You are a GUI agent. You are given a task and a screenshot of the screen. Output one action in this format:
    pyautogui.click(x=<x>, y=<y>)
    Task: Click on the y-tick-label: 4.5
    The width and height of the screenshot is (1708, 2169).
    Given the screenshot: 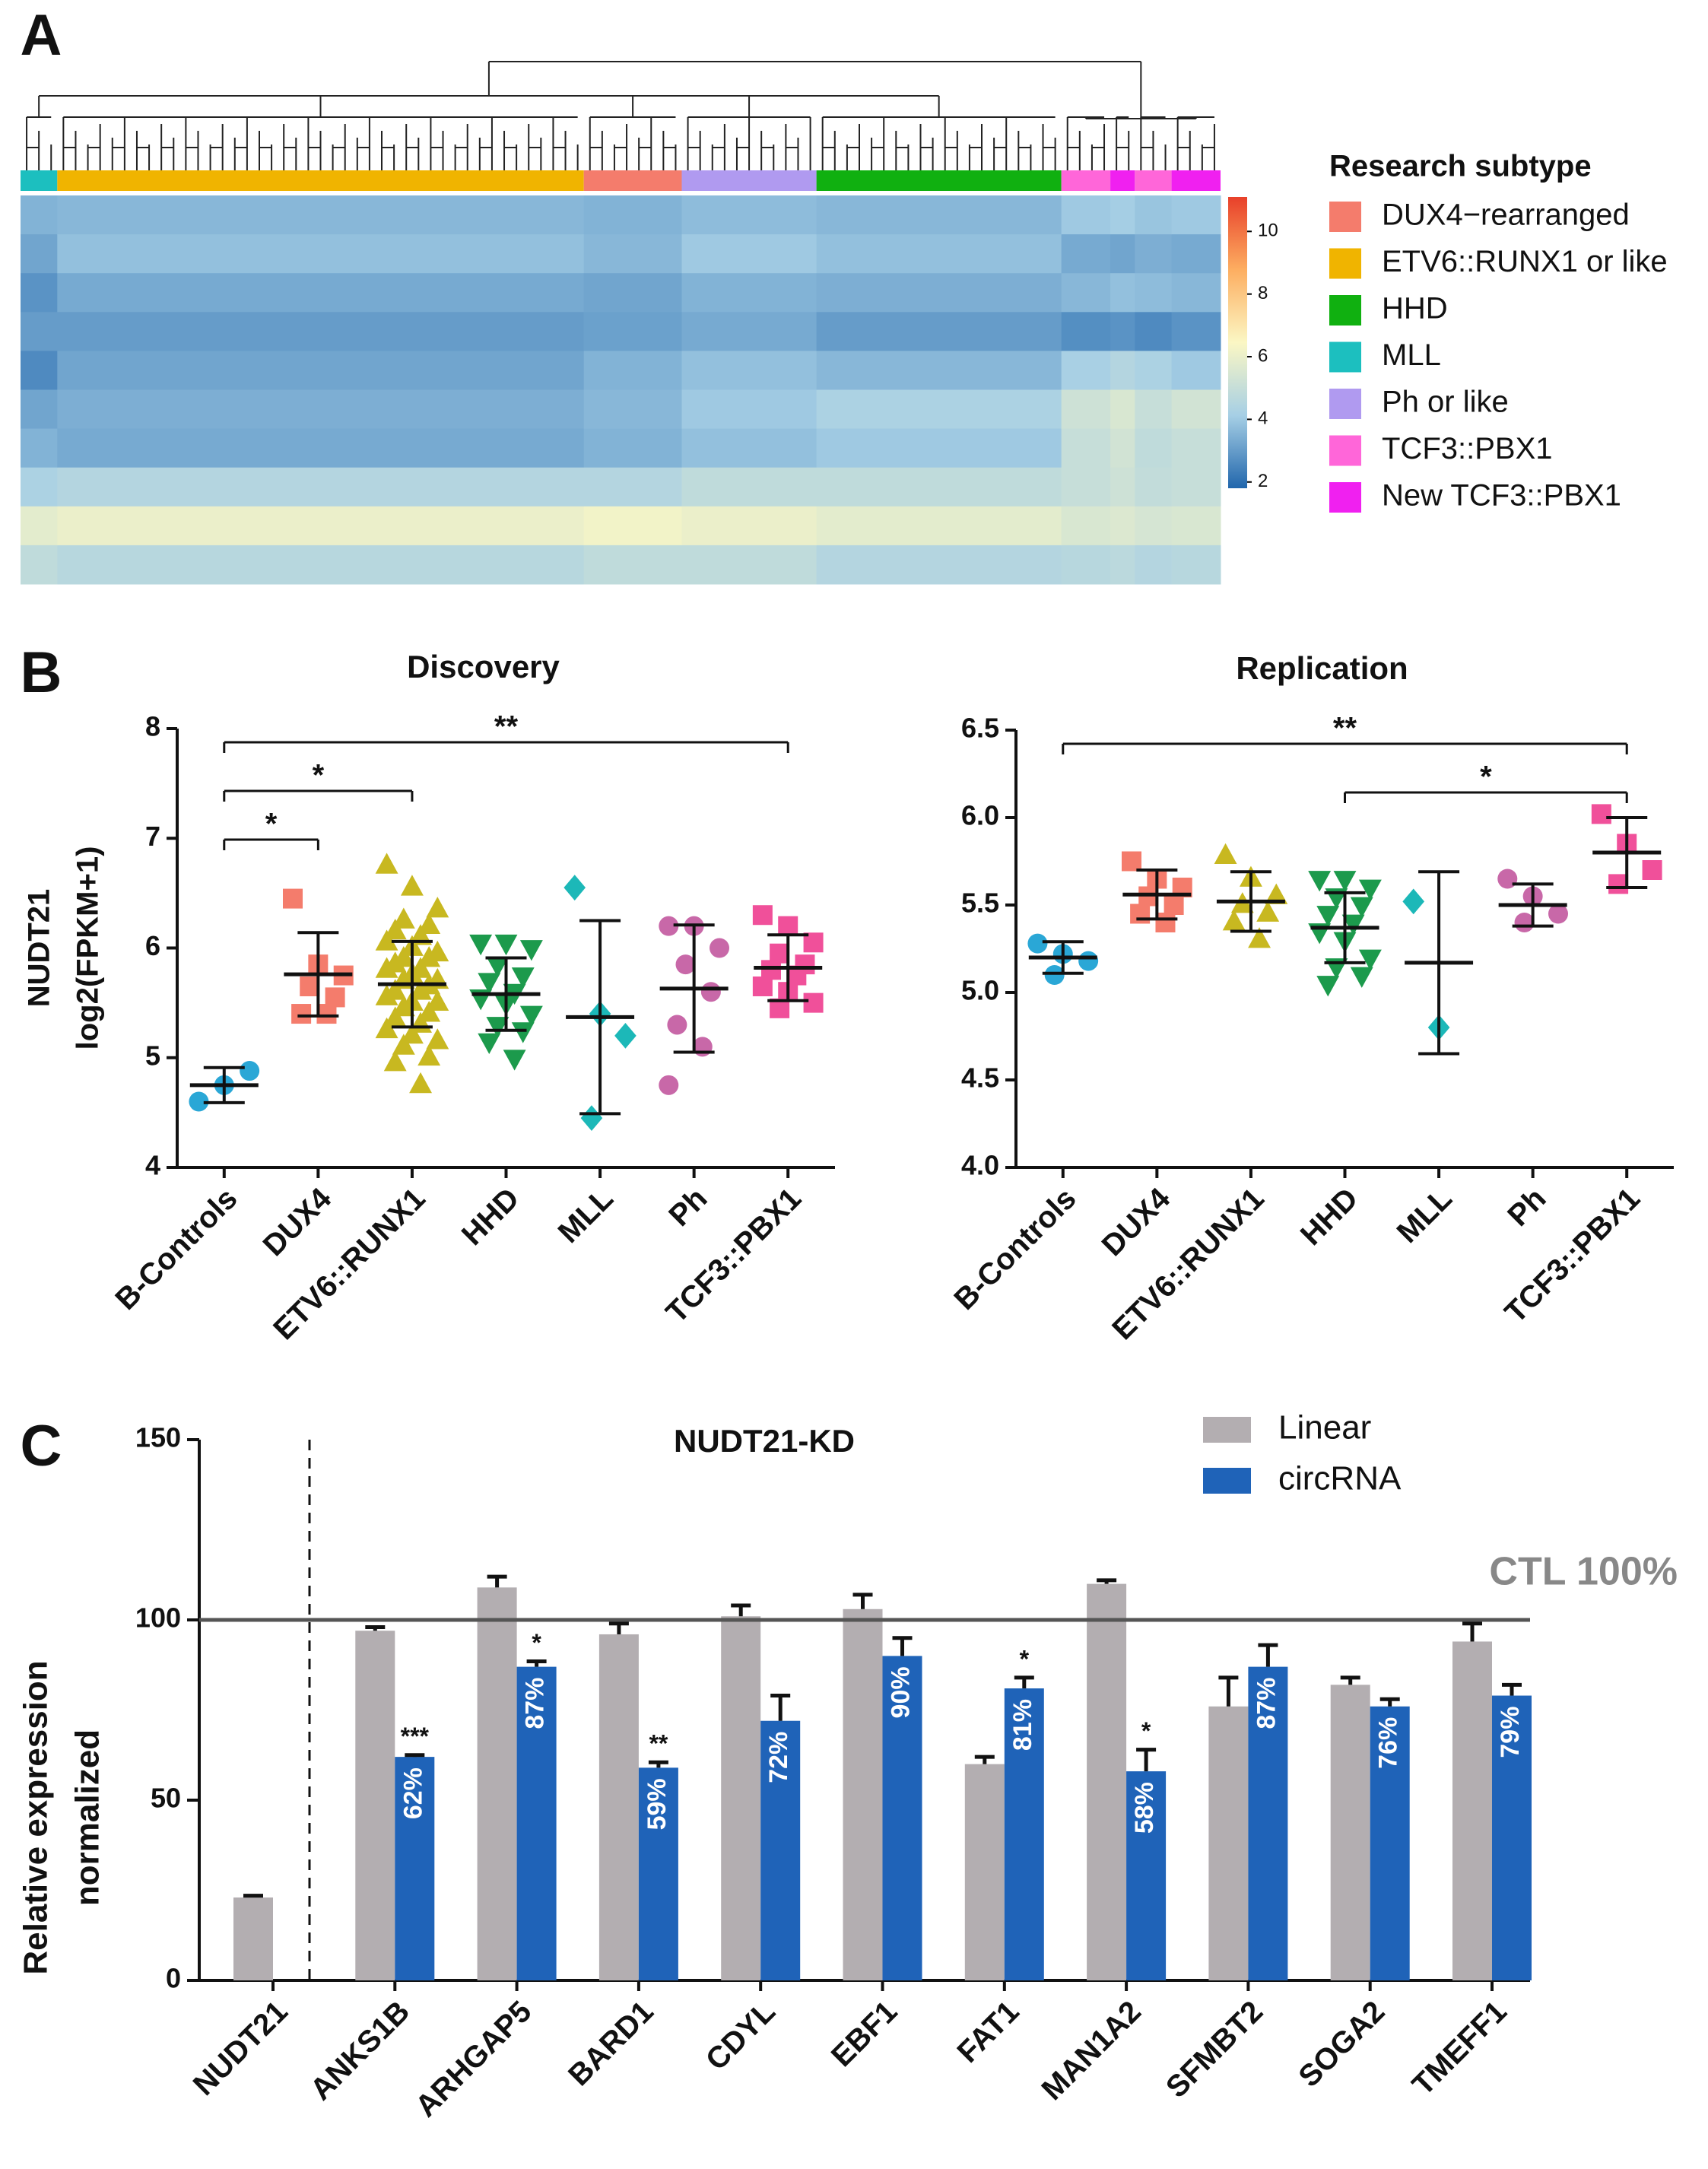 What is the action you would take?
    pyautogui.click(x=980, y=1078)
    